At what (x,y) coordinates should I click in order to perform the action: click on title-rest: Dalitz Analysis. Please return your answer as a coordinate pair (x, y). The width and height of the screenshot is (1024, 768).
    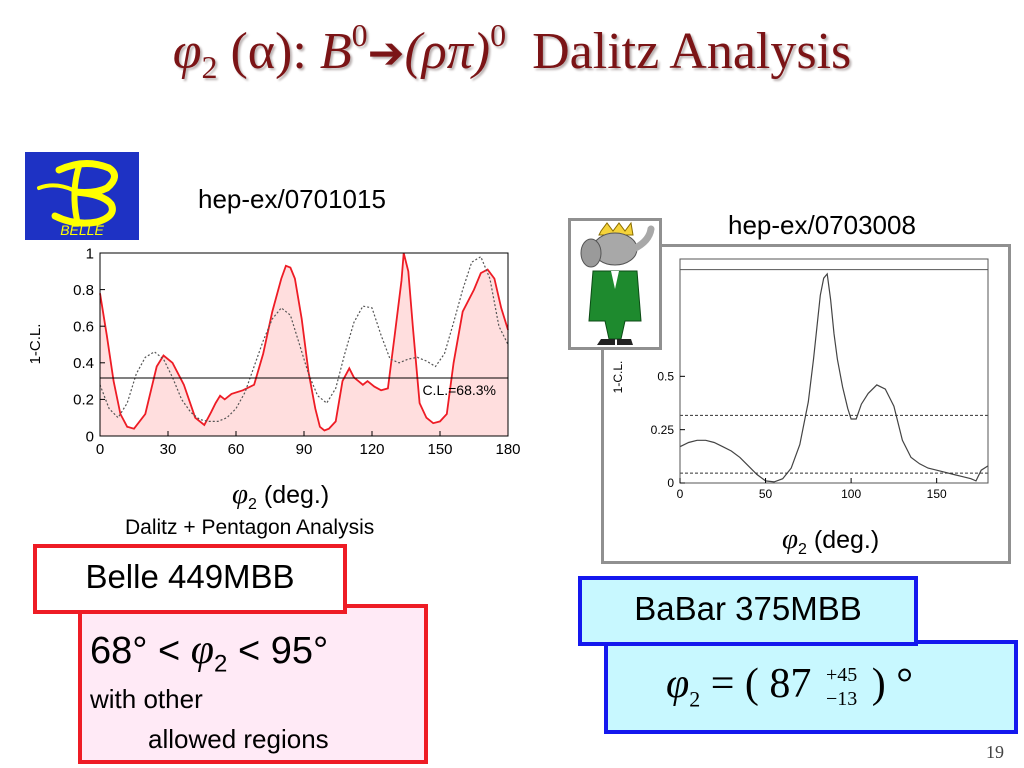
    Looking at the image, I should click on (679, 51).